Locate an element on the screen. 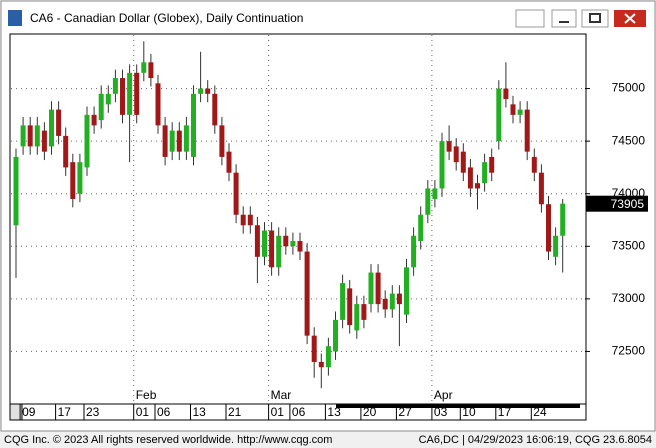  x-tick-label: 23 is located at coordinates (93, 412).